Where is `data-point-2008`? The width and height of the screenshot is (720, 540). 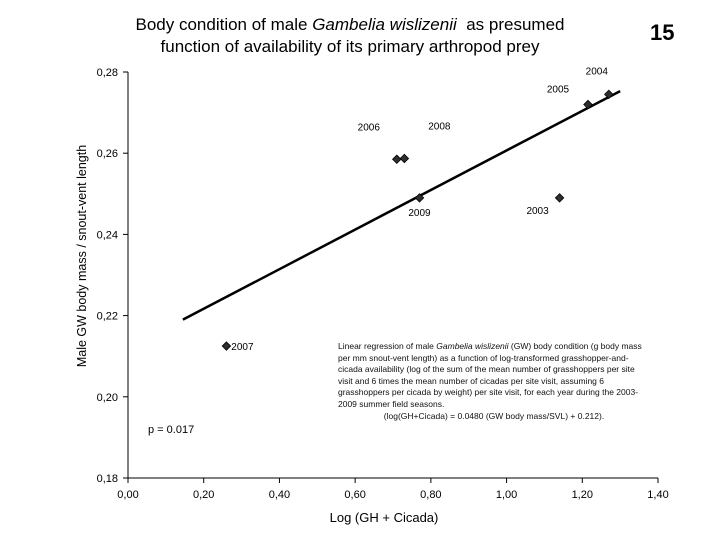
data-point-2008 is located at coordinates (404, 158).